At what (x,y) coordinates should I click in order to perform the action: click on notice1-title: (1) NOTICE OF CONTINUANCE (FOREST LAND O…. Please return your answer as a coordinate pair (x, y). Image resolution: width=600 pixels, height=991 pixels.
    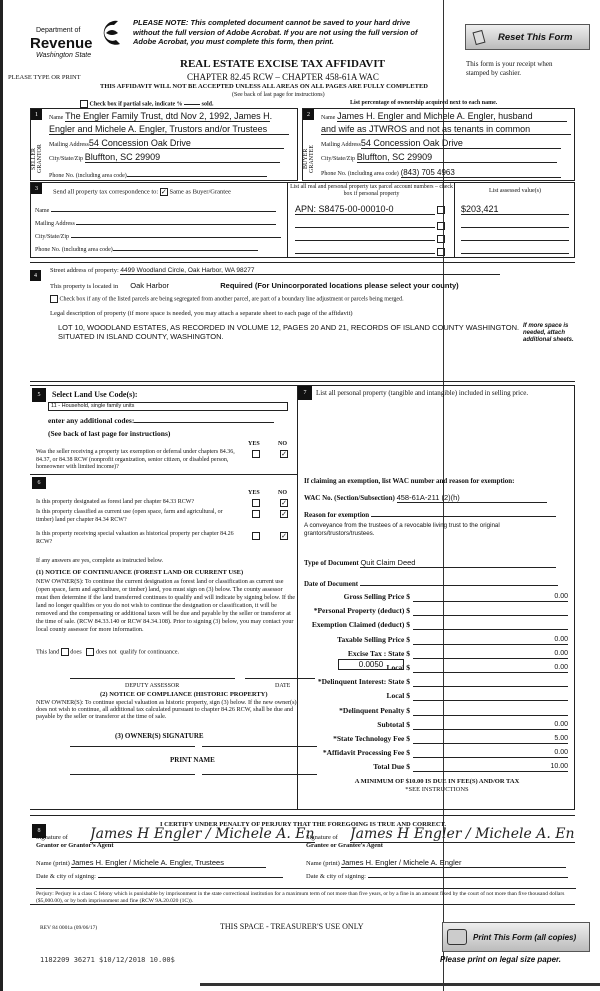
    Looking at the image, I should click on (140, 572).